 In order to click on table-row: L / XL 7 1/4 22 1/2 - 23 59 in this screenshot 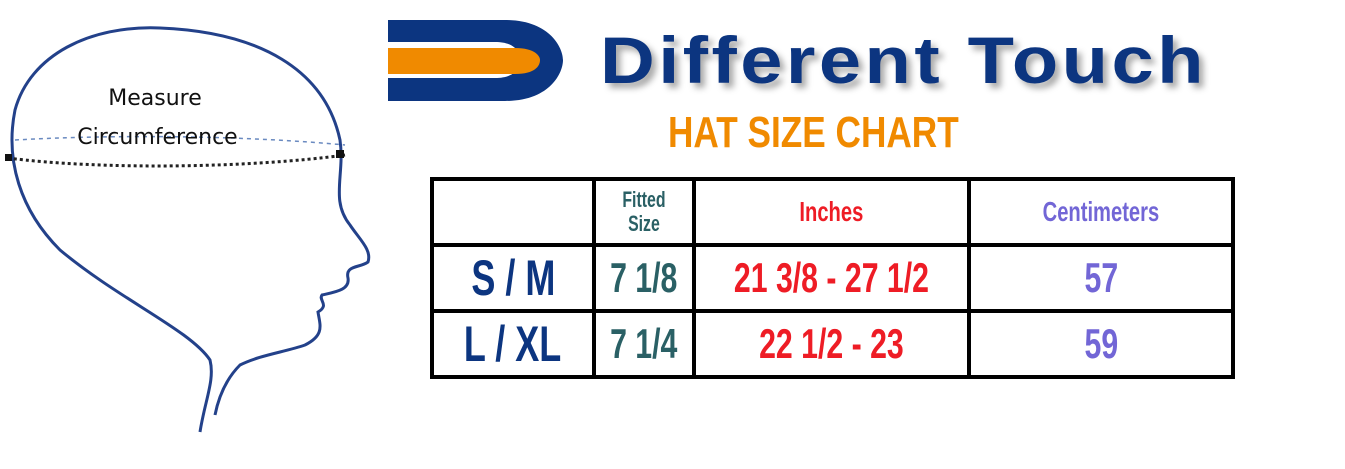, I will do `click(832, 344)`.